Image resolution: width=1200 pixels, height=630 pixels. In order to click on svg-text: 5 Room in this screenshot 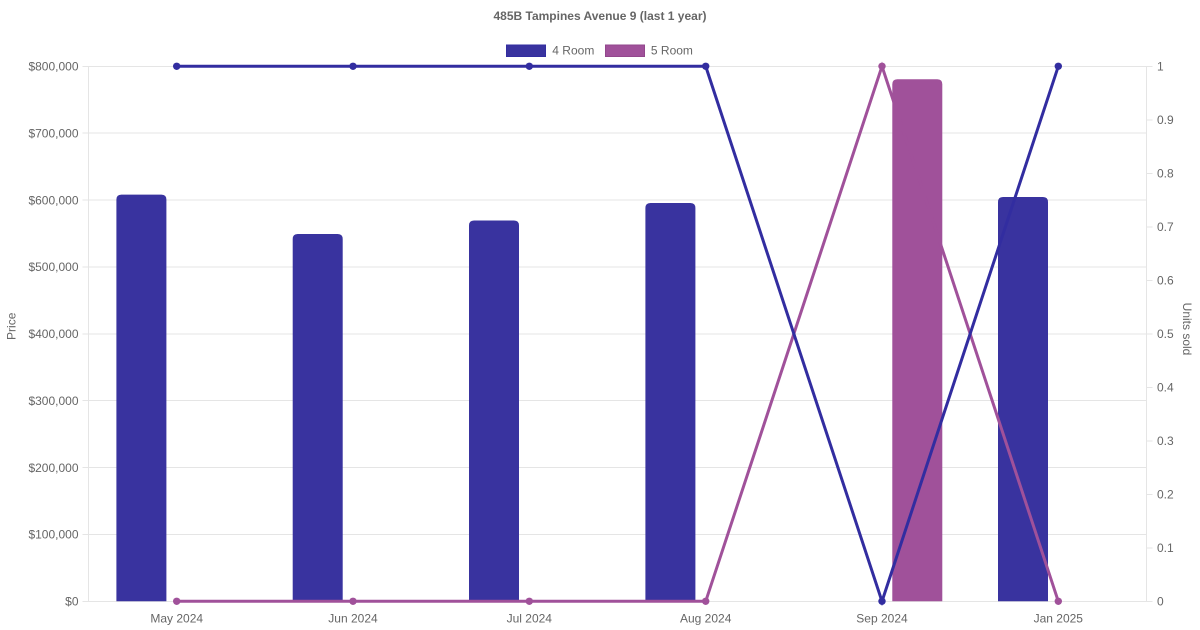, I will do `click(672, 51)`.